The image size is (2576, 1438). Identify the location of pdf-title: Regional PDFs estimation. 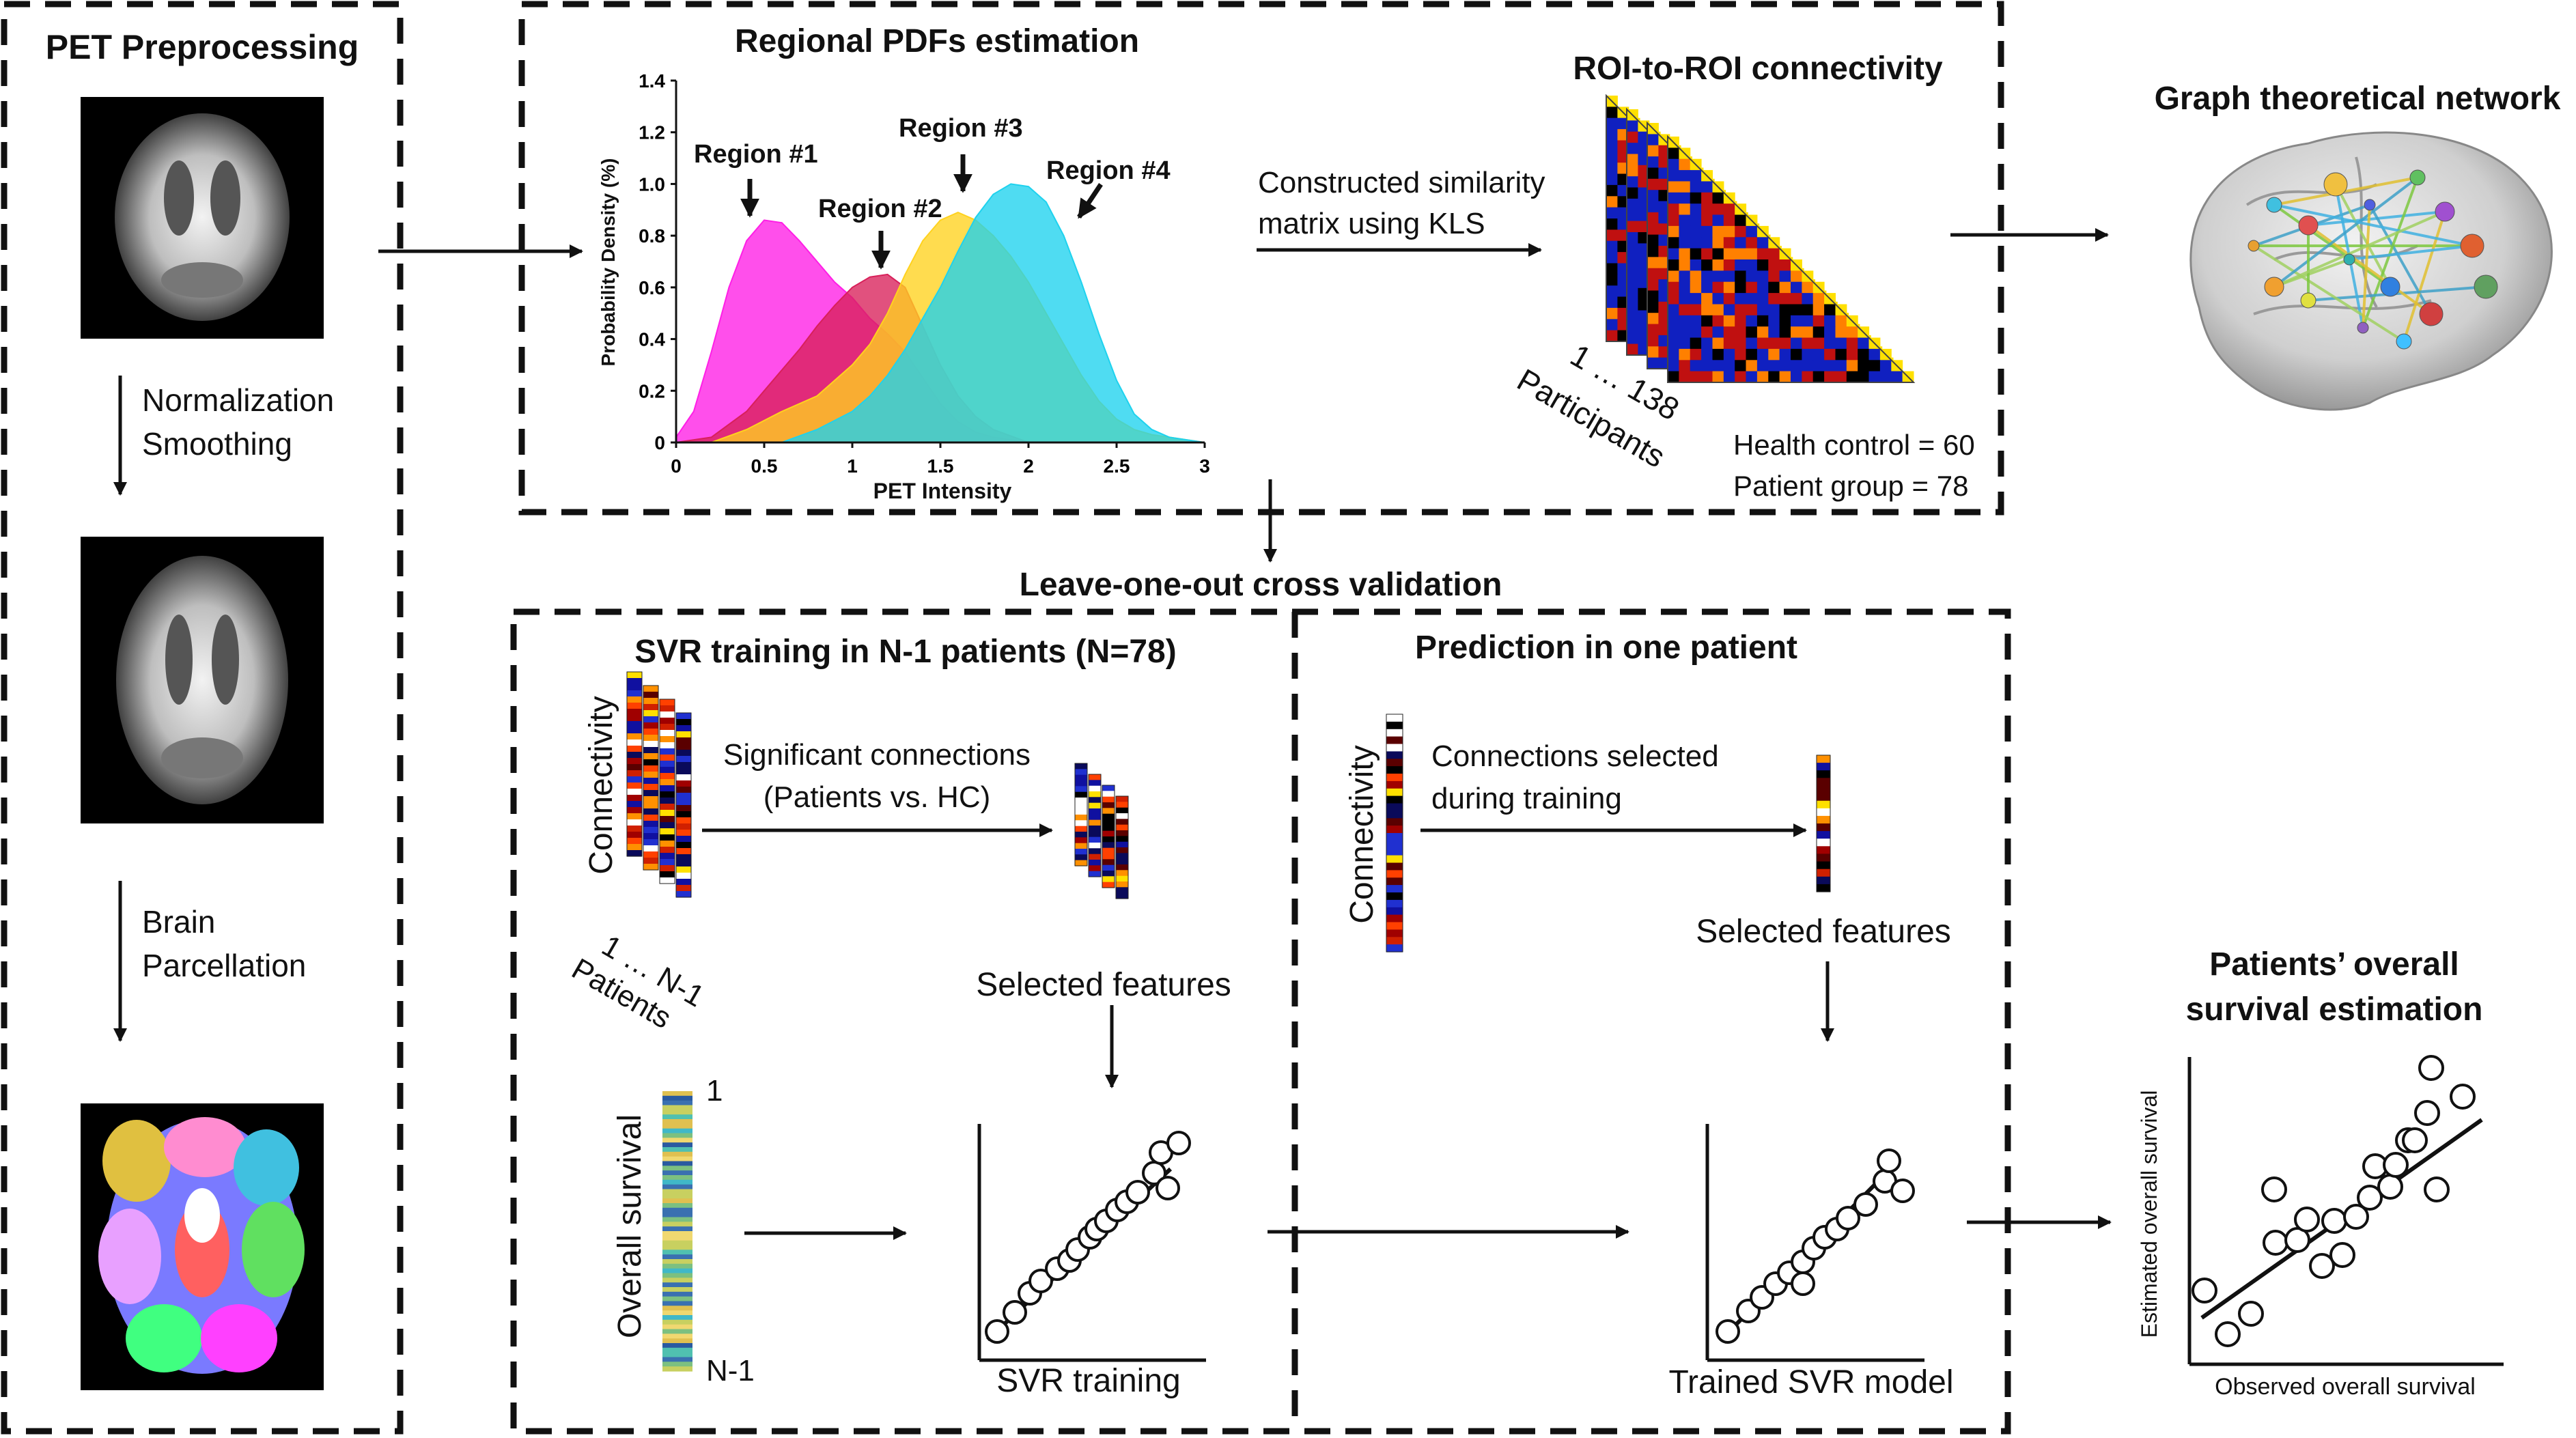
(937, 41).